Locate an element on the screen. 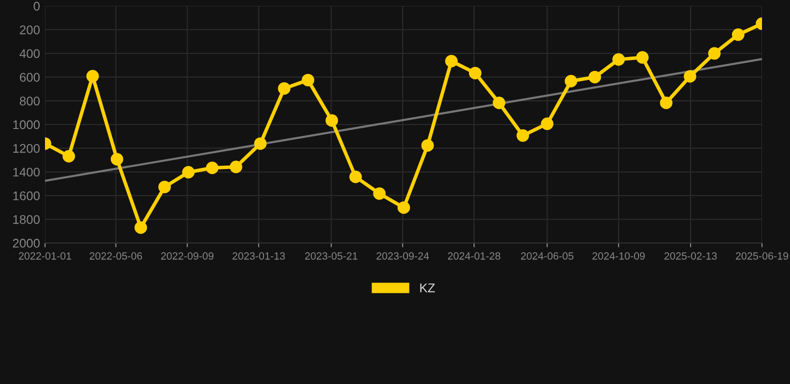 This screenshot has width=790, height=384. x-tick-label: 2024-10-09 is located at coordinates (618, 256).